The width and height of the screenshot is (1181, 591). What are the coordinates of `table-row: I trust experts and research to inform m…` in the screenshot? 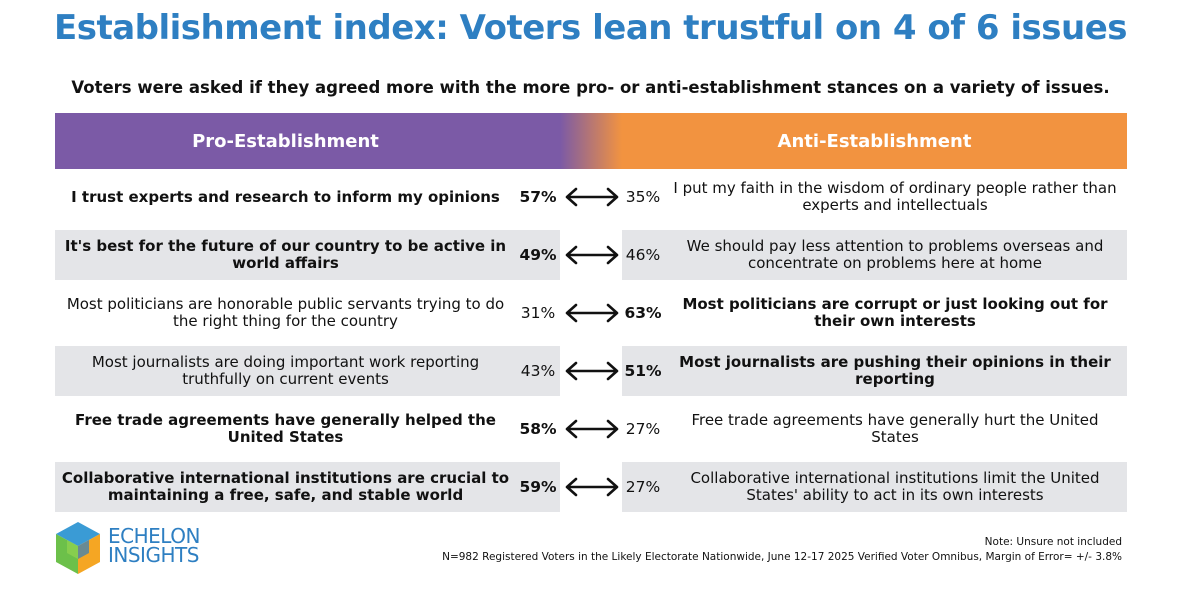 It's located at (591, 197).